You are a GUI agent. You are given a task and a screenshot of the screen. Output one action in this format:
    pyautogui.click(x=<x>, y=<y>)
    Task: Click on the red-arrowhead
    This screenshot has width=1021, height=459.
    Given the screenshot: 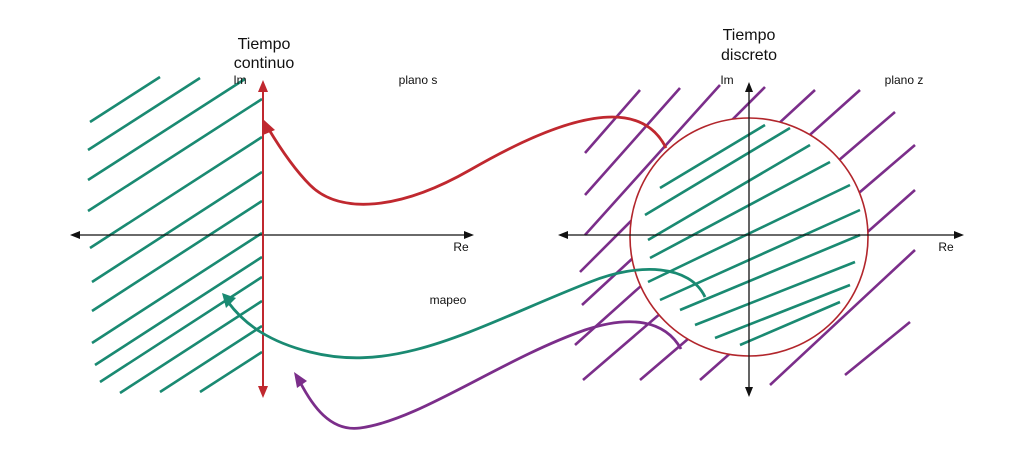 What is the action you would take?
    pyautogui.click(x=269, y=127)
    